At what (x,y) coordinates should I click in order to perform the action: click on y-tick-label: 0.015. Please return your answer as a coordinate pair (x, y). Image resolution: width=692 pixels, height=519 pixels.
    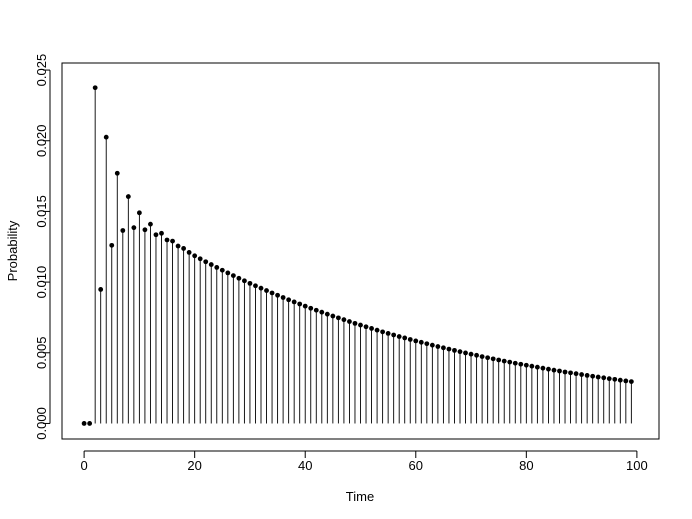
    Looking at the image, I should click on (41, 211).